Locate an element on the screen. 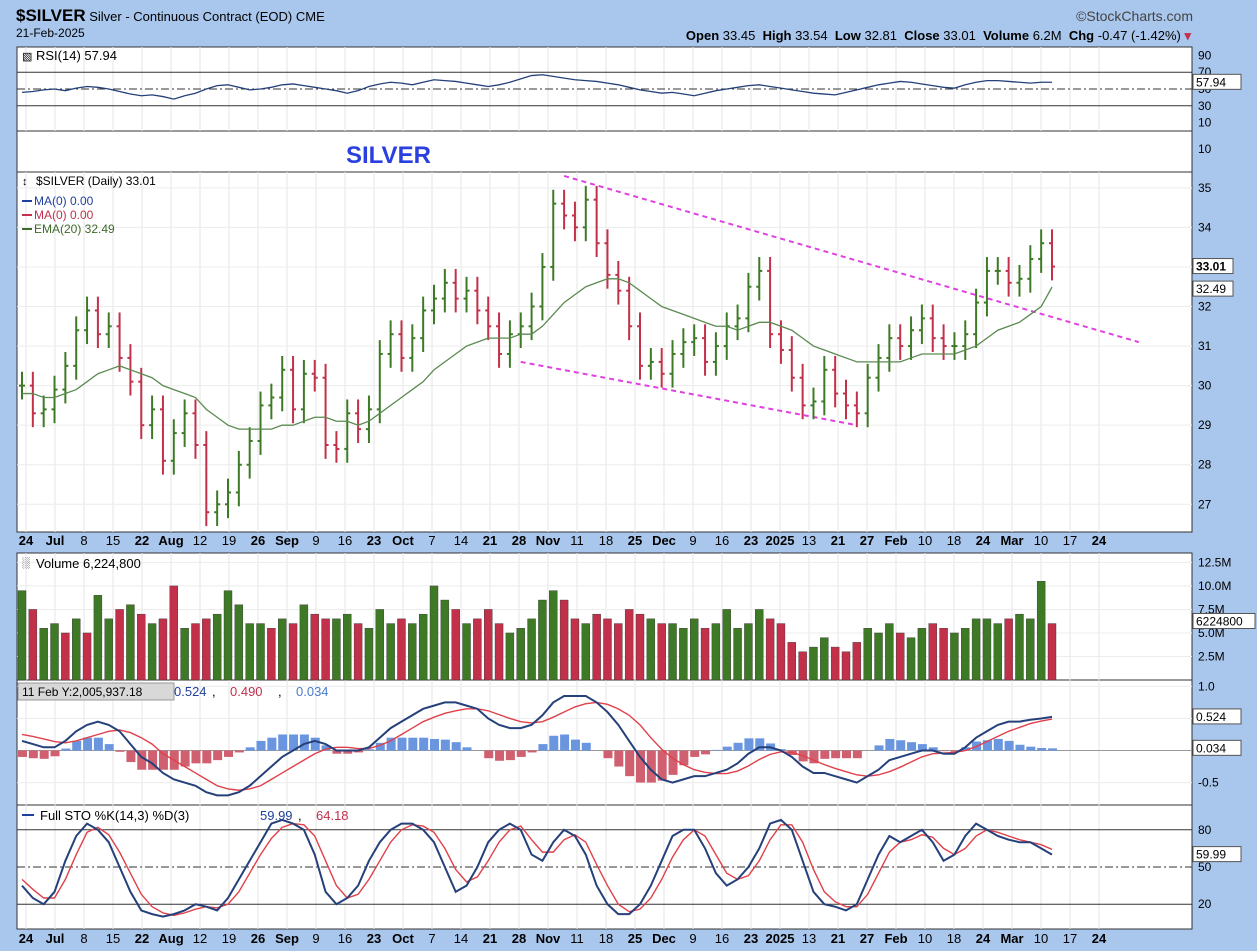 The image size is (1257, 951). volume-tick-label: 10.0M is located at coordinates (1214, 586).